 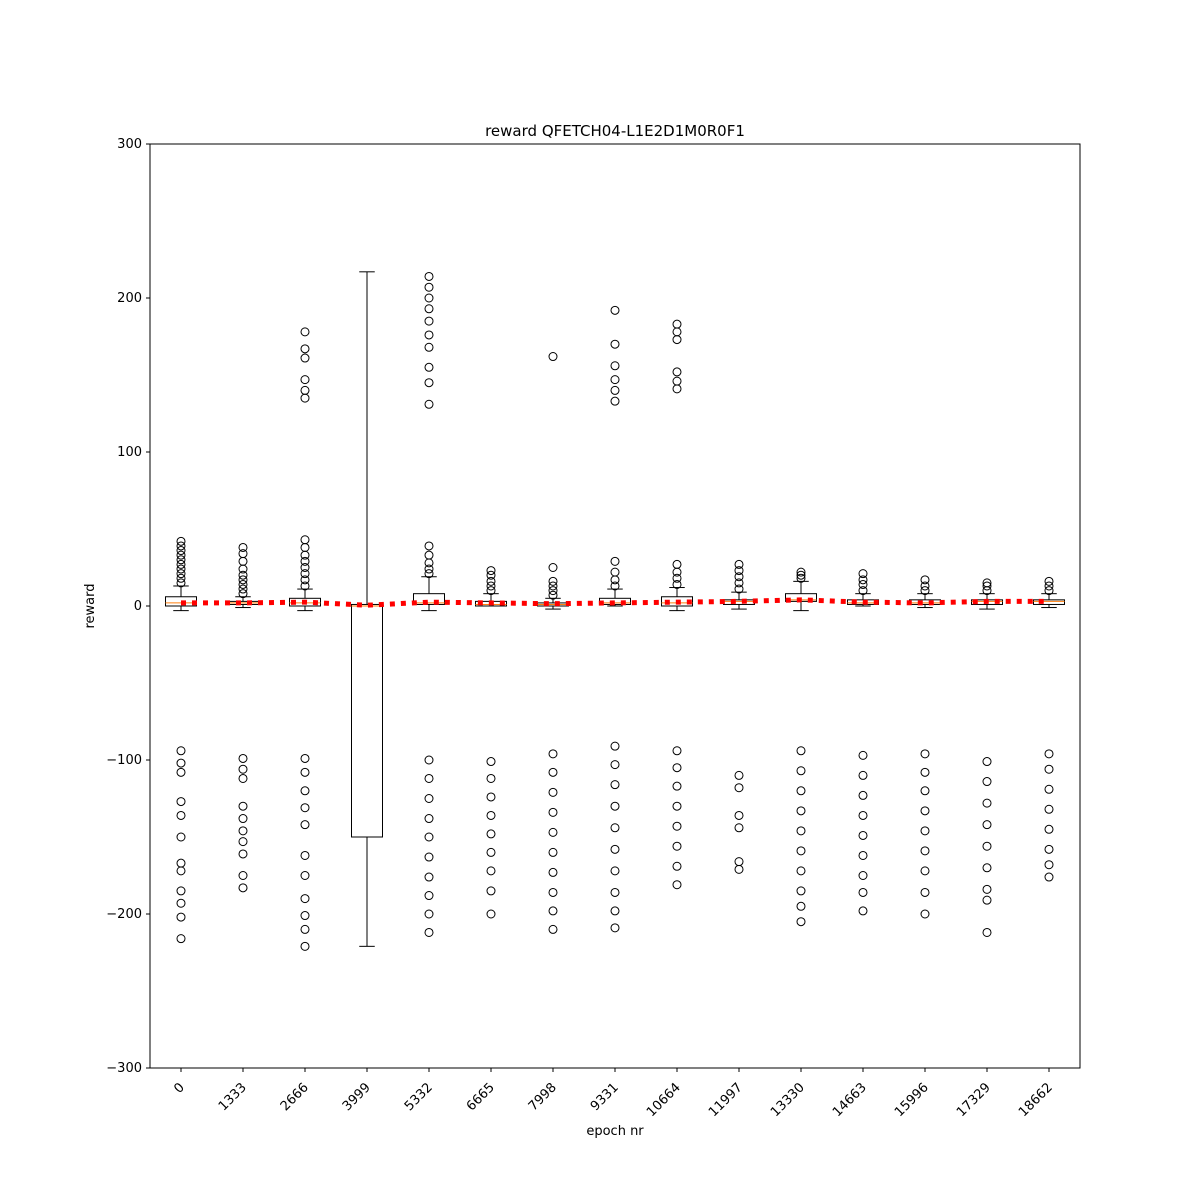 I want to click on x-axis-label: epoch nr, so click(x=615, y=1131).